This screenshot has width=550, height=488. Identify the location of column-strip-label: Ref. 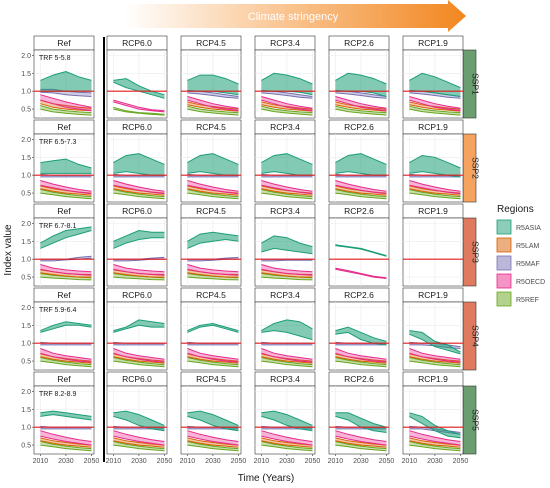
(64, 379).